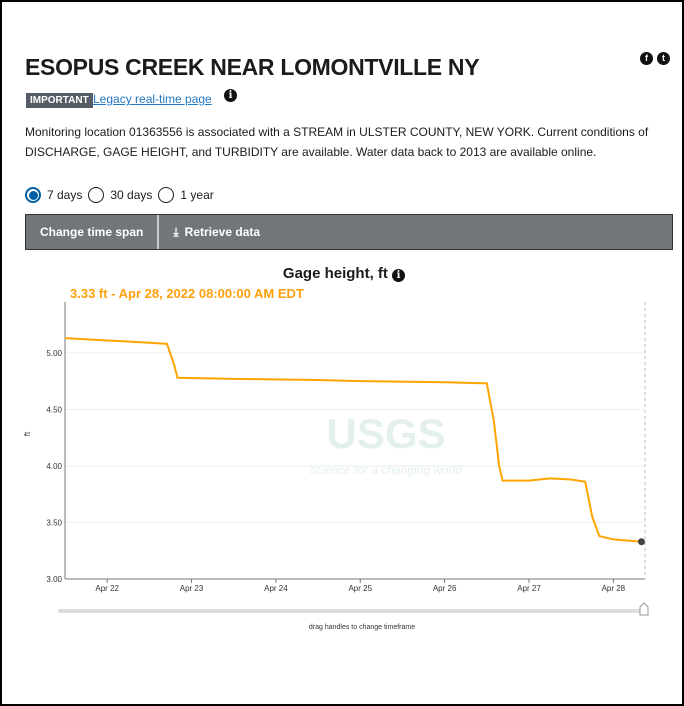  I want to click on x-tick-label: Apr 24, so click(276, 588).